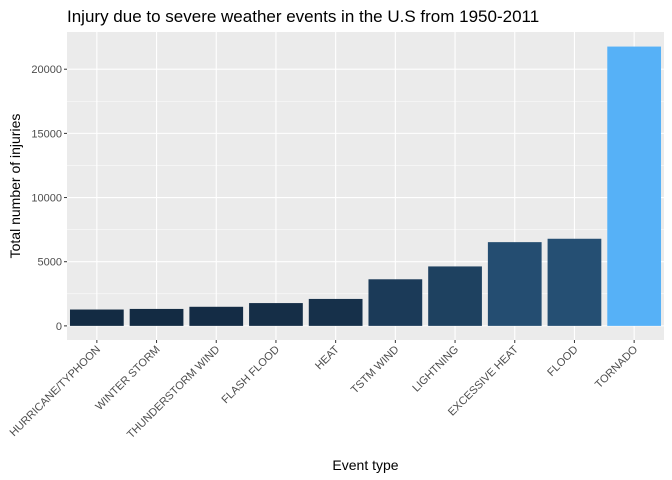 This screenshot has height=480, width=672. I want to click on bar-flash-flood, so click(276, 314).